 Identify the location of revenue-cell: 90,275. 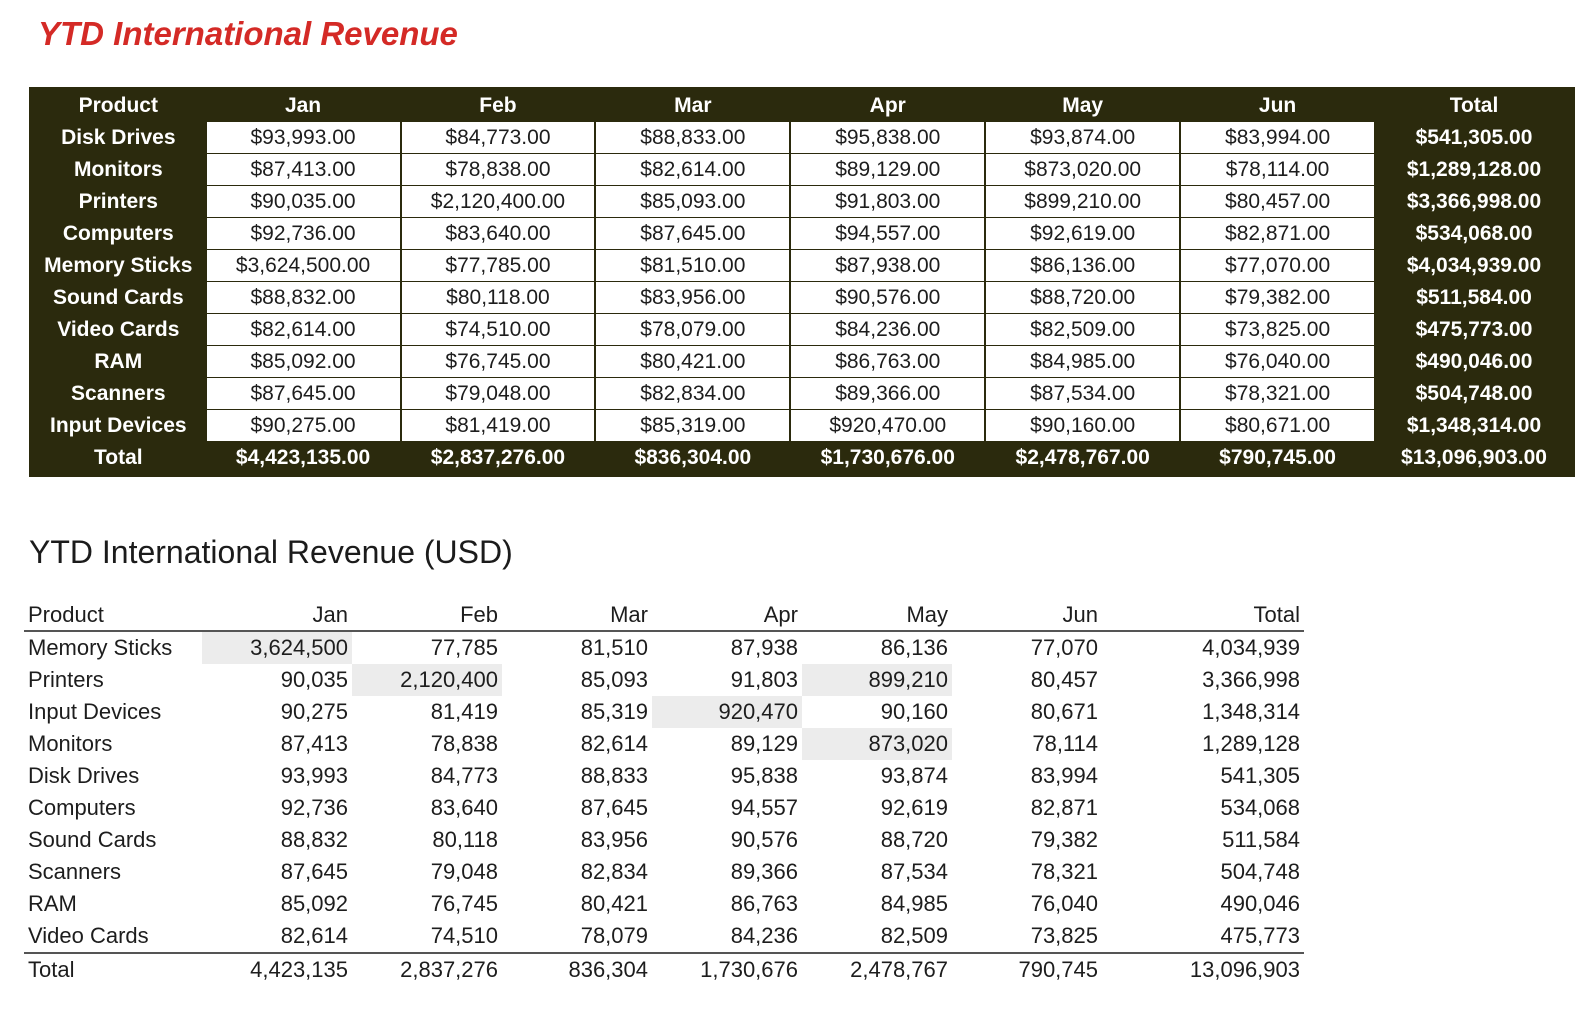
(314, 711).